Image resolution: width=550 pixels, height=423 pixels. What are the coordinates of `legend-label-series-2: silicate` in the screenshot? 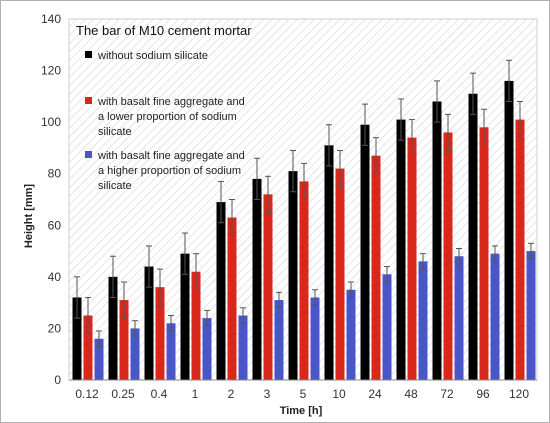 It's located at (115, 132).